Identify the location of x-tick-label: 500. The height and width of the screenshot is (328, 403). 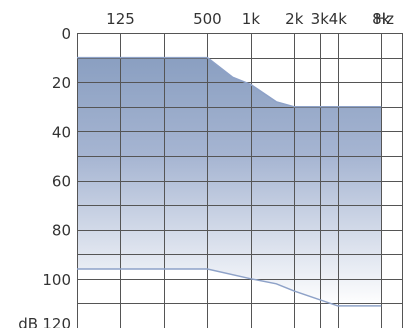
(207, 19).